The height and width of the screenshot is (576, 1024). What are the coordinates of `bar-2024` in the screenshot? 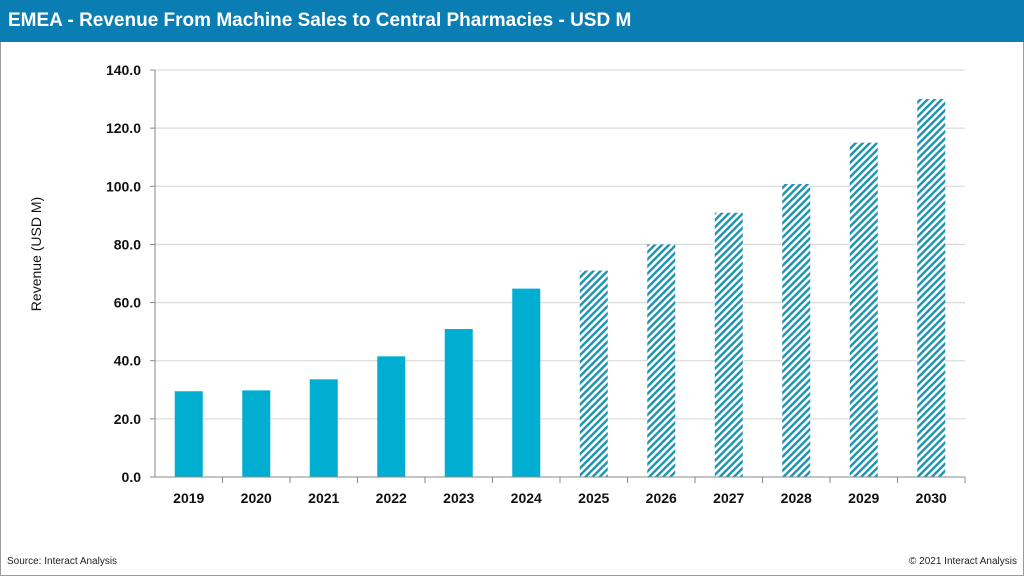 It's located at (526, 382).